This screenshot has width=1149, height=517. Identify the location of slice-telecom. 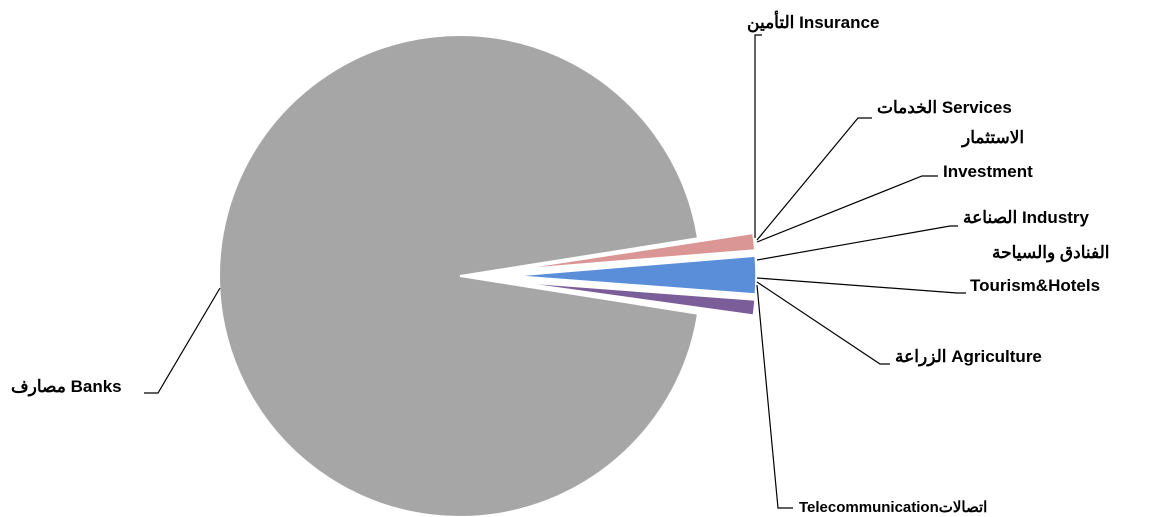
(634, 249).